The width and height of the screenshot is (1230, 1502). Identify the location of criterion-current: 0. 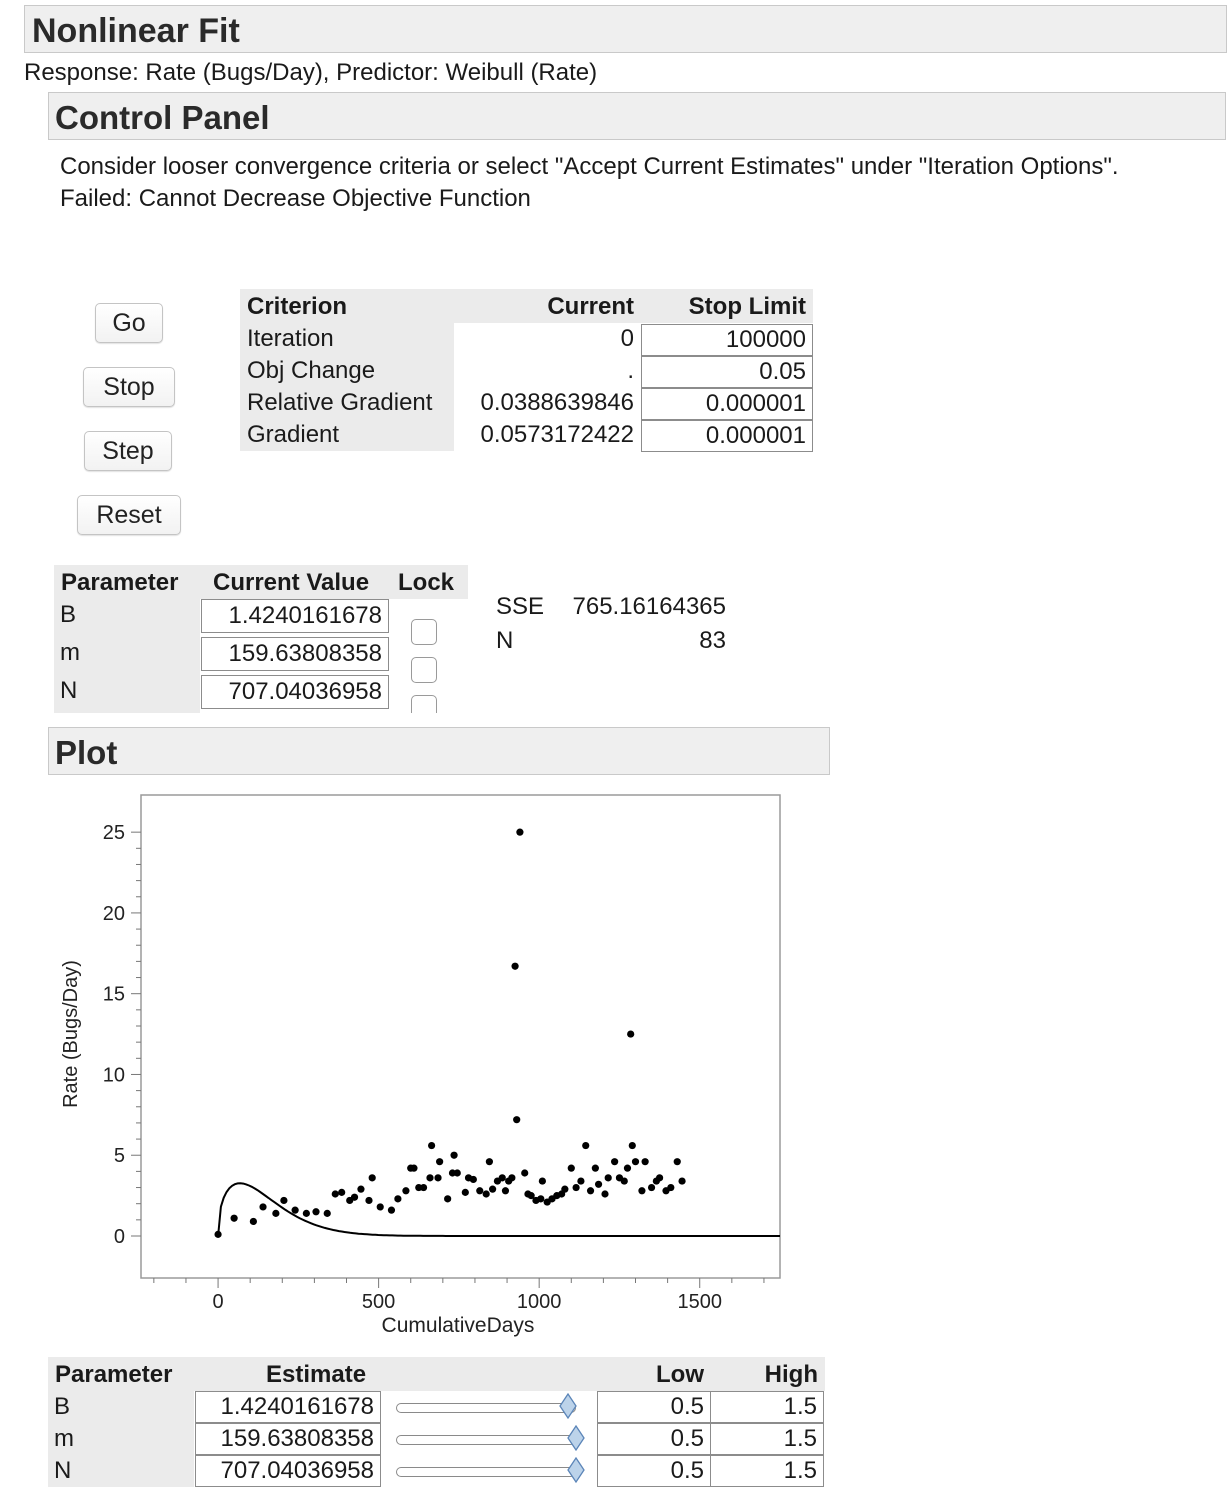
(627, 338).